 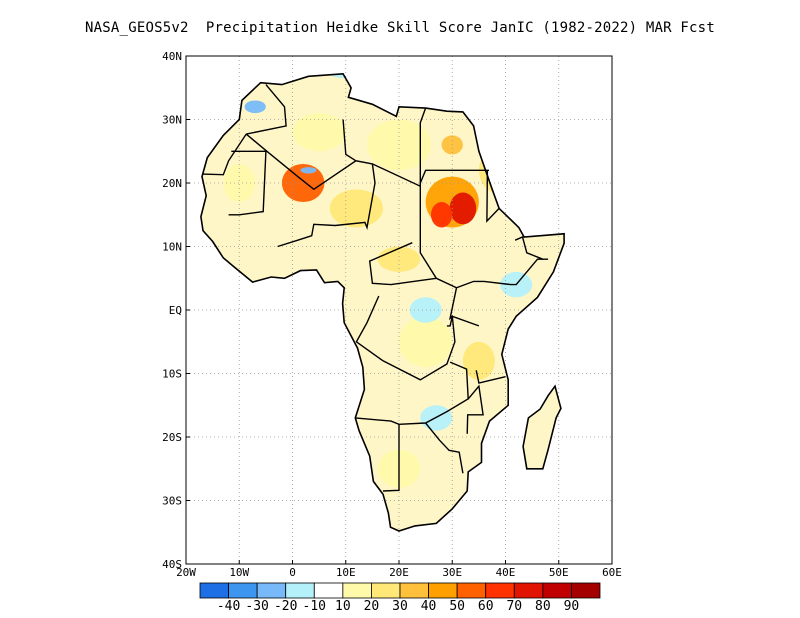 I want to click on x-tick-label: 40E, so click(x=506, y=572).